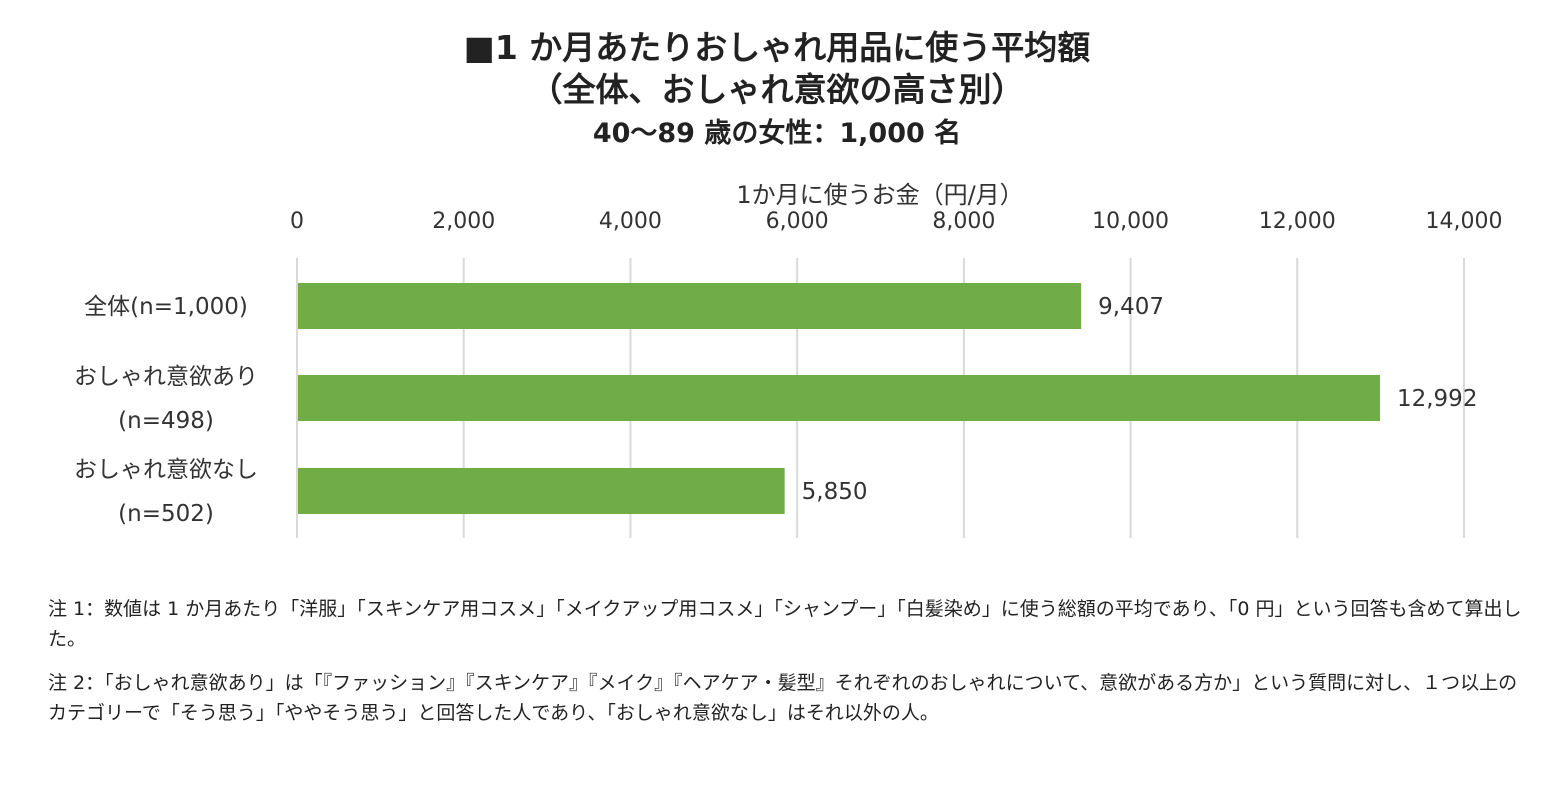  Describe the element at coordinates (797, 221) in the screenshot. I see `x-tick-label: 6,000` at that location.